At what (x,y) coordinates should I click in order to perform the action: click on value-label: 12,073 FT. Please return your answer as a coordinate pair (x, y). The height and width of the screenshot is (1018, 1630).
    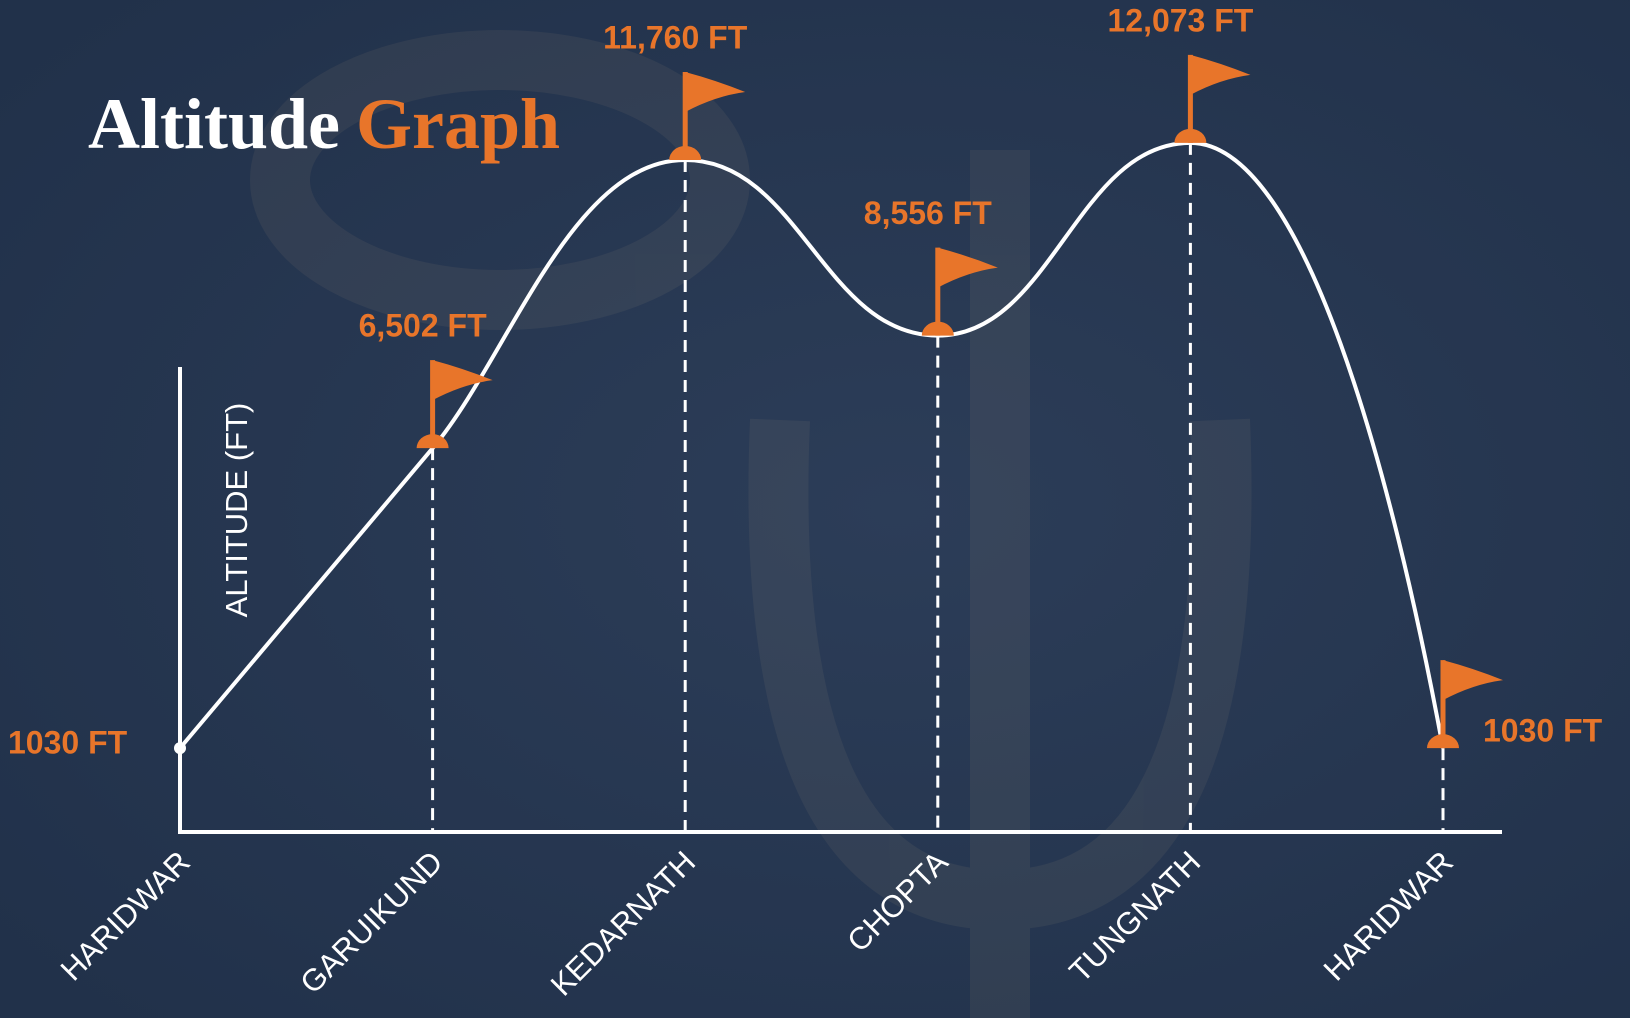
    Looking at the image, I should click on (1180, 20).